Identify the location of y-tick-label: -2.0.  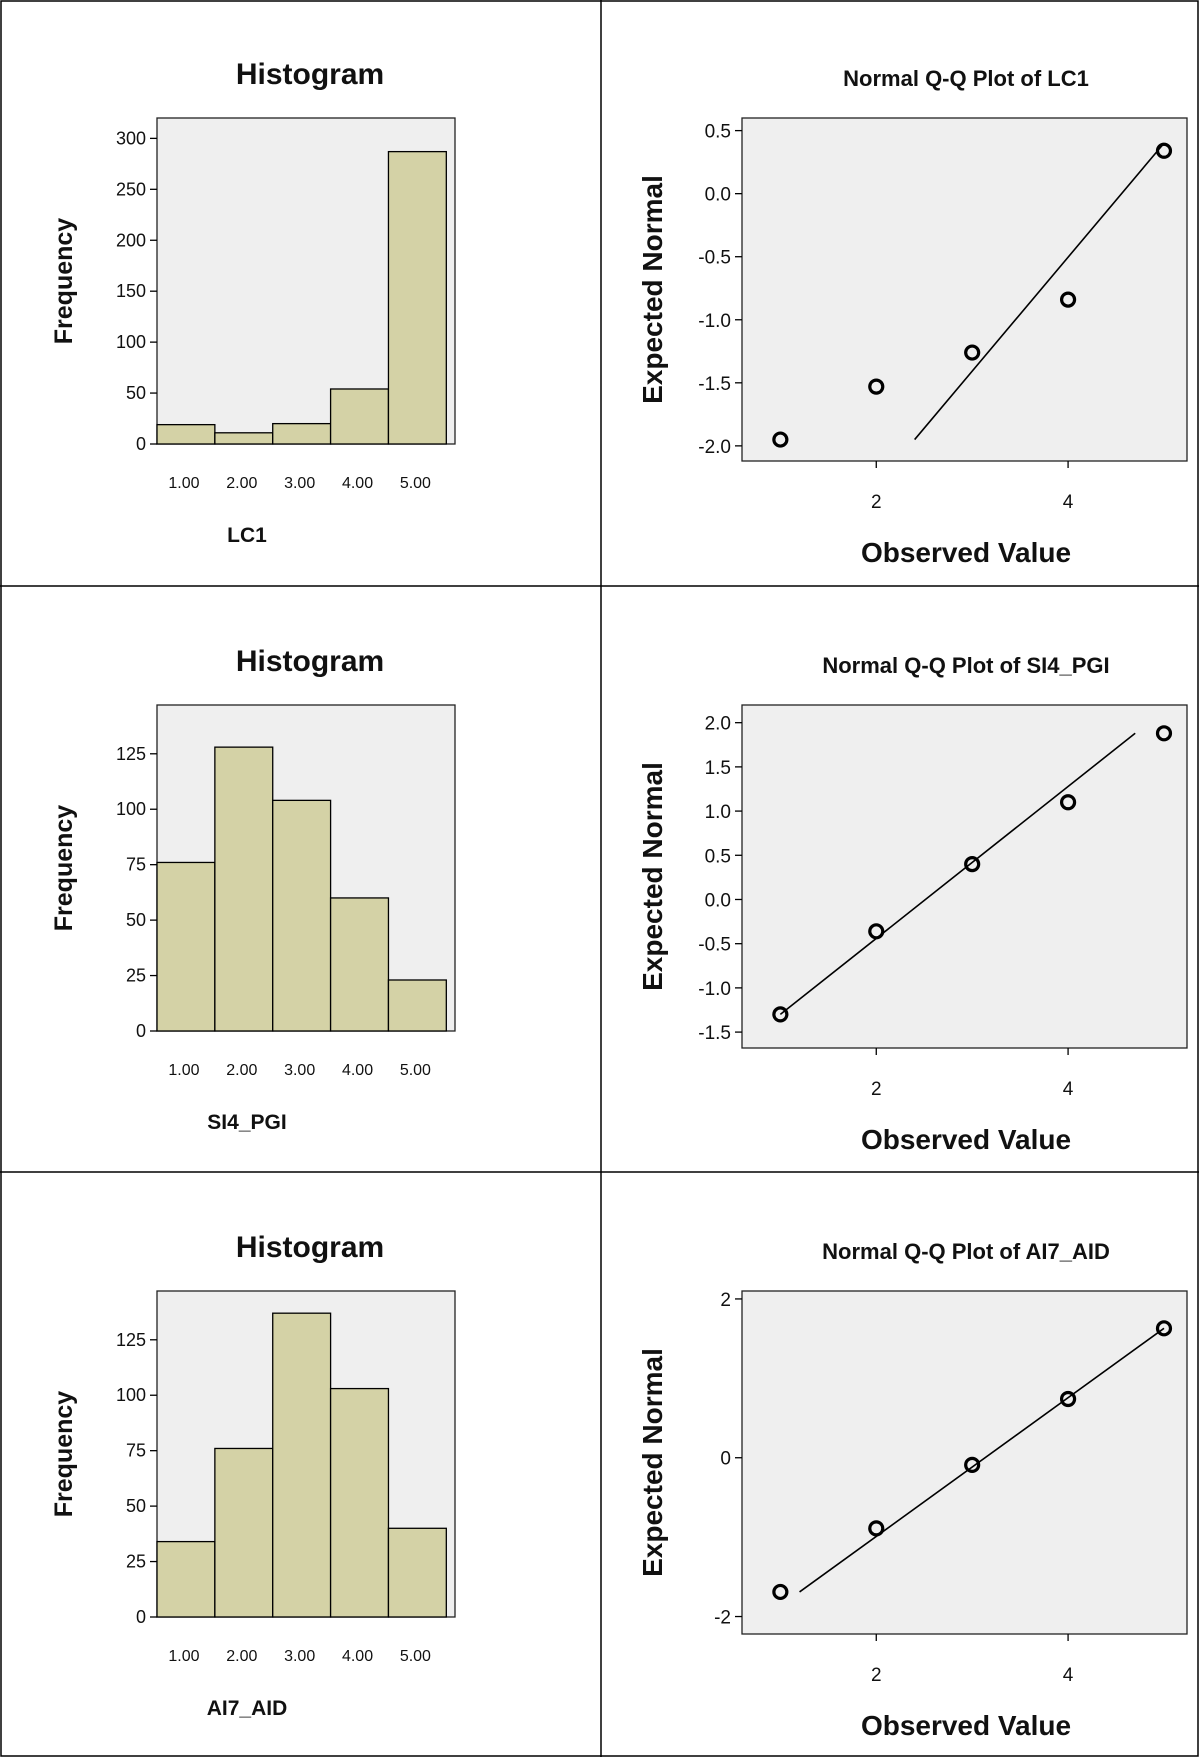
(714, 447).